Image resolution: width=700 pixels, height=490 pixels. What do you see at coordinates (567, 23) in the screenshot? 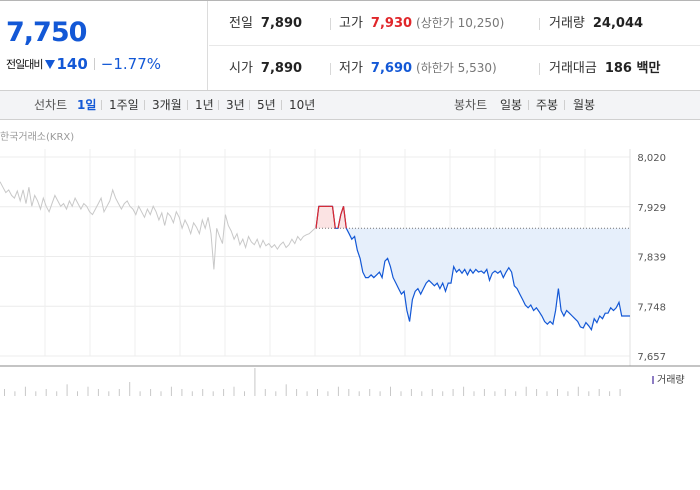
I see `stat-label: 거래량` at bounding box center [567, 23].